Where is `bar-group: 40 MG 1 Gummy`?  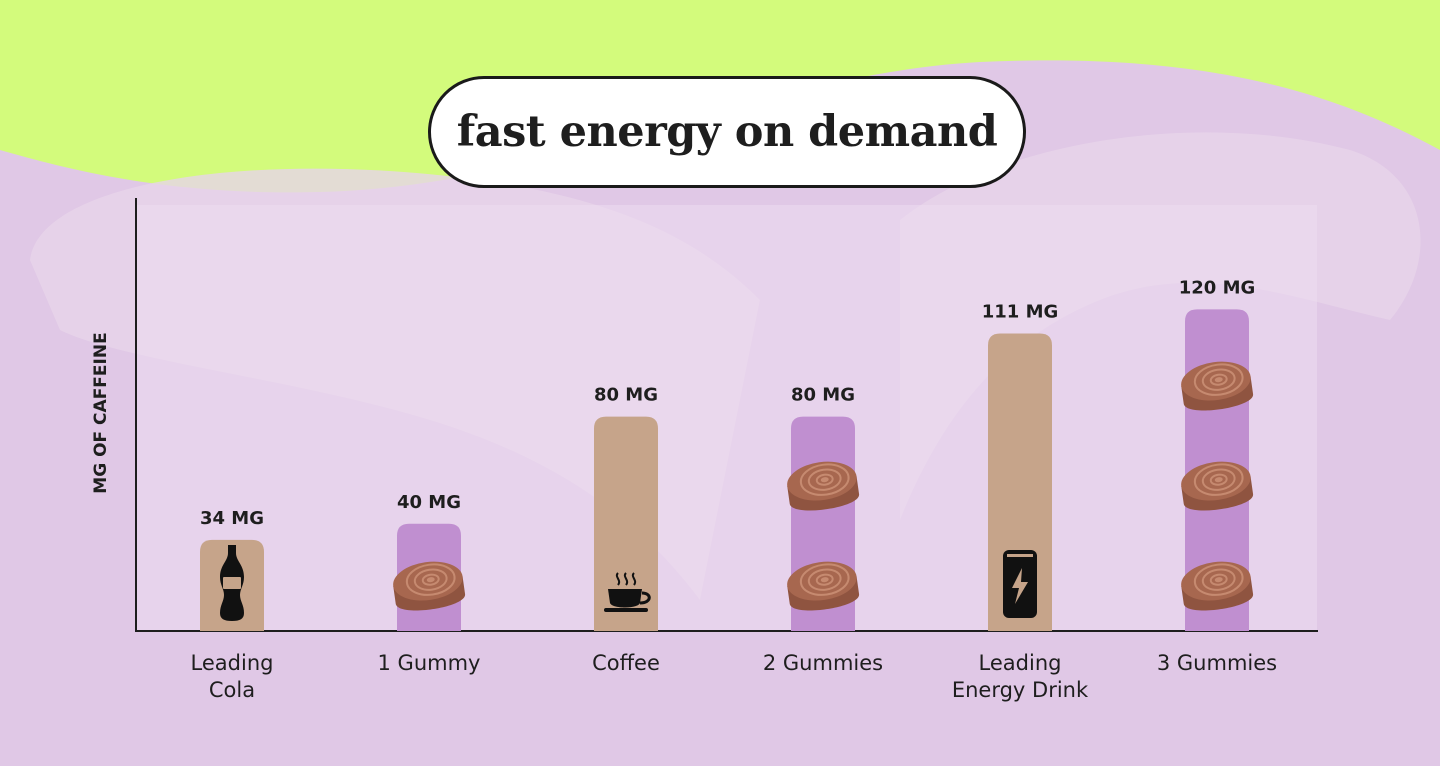 bar-group: 40 MG 1 Gummy is located at coordinates (429, 583).